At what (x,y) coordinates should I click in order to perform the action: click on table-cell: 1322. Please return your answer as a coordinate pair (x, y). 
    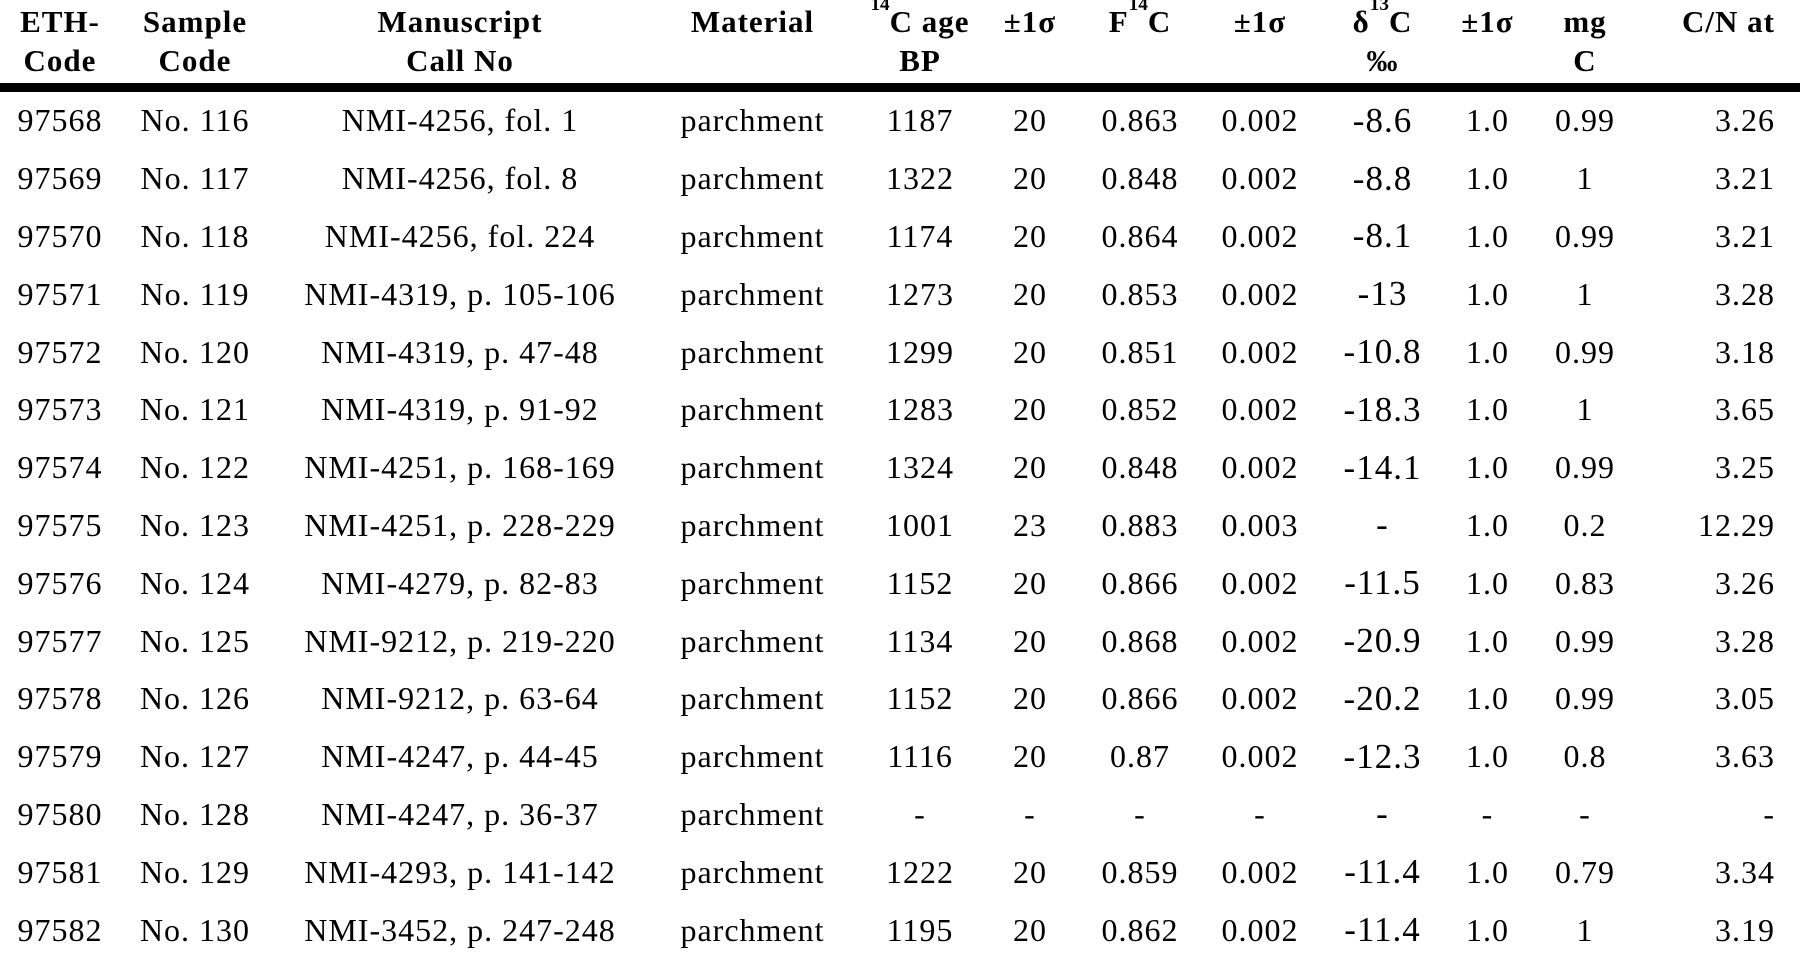
    Looking at the image, I should click on (920, 178).